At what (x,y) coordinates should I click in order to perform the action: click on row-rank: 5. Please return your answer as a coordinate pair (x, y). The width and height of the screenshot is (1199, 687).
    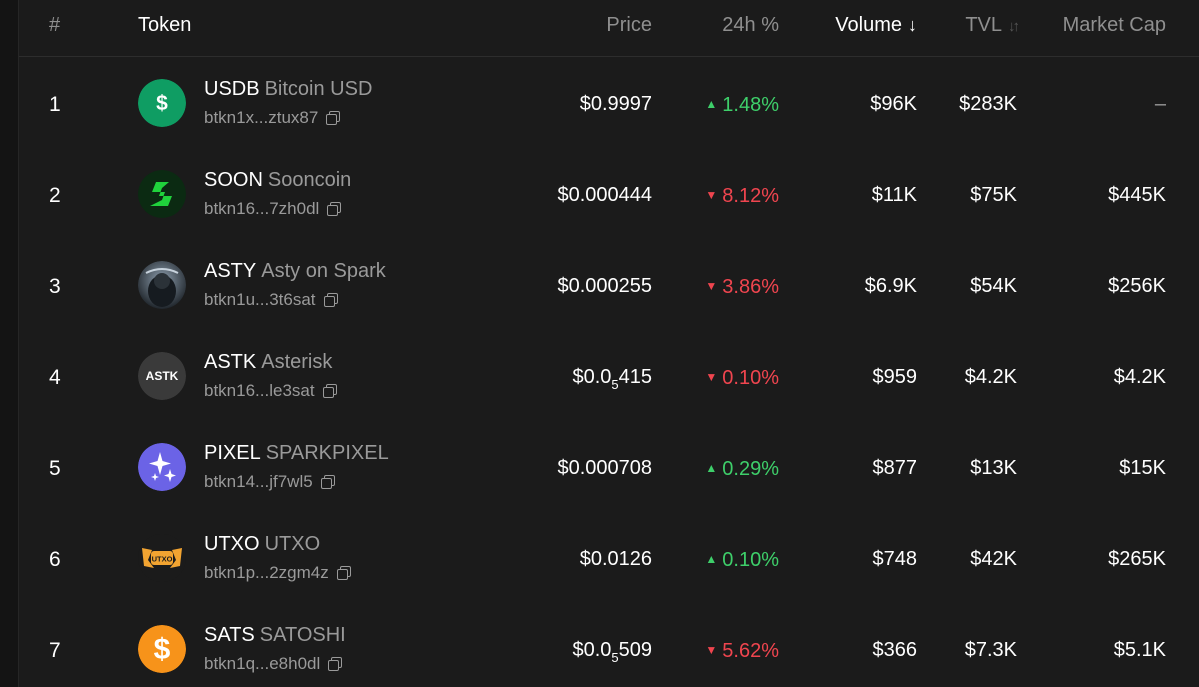
    Looking at the image, I should click on (55, 468).